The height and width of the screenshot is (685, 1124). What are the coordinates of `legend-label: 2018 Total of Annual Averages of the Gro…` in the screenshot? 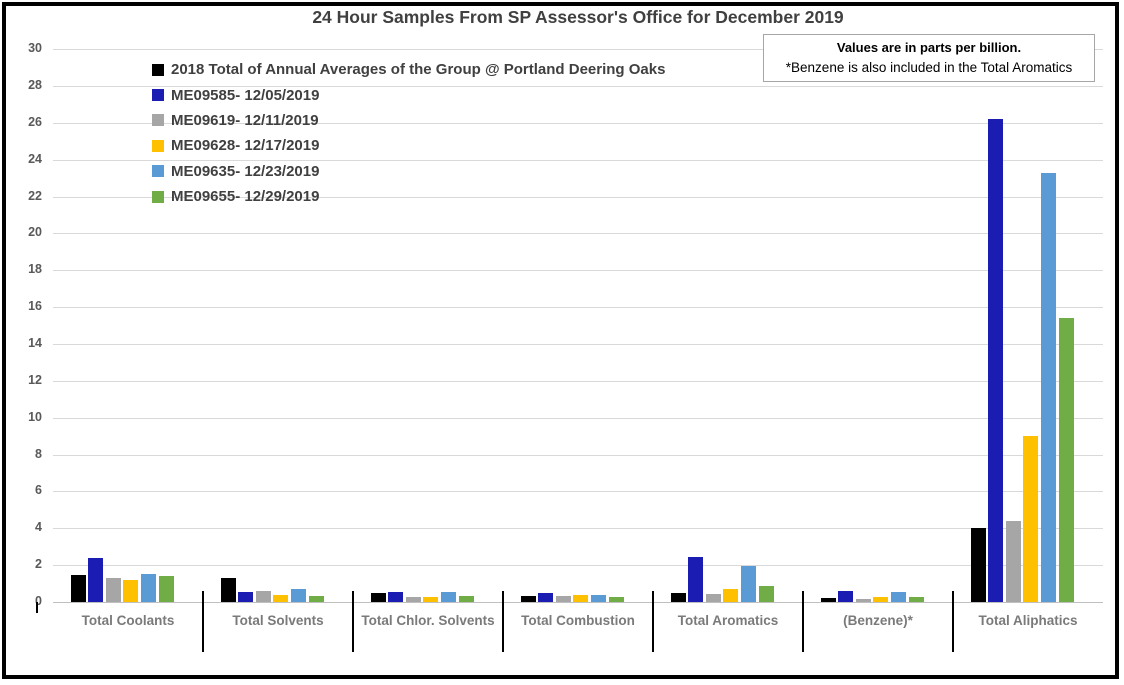 It's located at (418, 70).